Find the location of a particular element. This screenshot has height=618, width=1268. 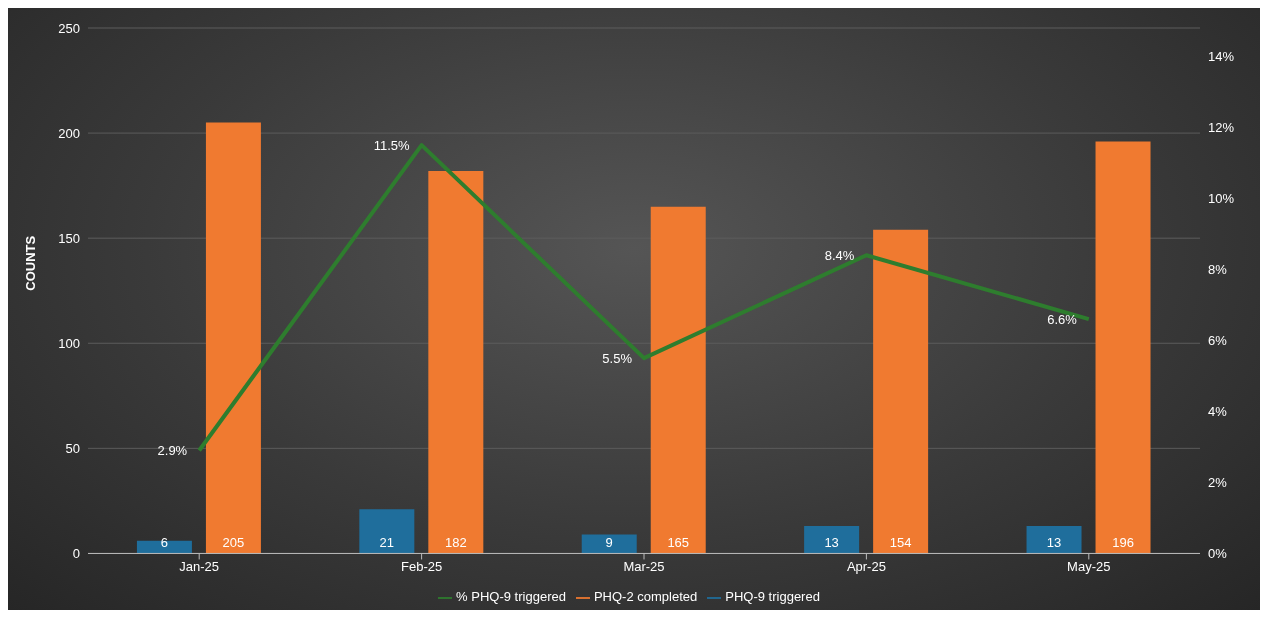

x-tick-label: Apr-25 is located at coordinates (866, 566).